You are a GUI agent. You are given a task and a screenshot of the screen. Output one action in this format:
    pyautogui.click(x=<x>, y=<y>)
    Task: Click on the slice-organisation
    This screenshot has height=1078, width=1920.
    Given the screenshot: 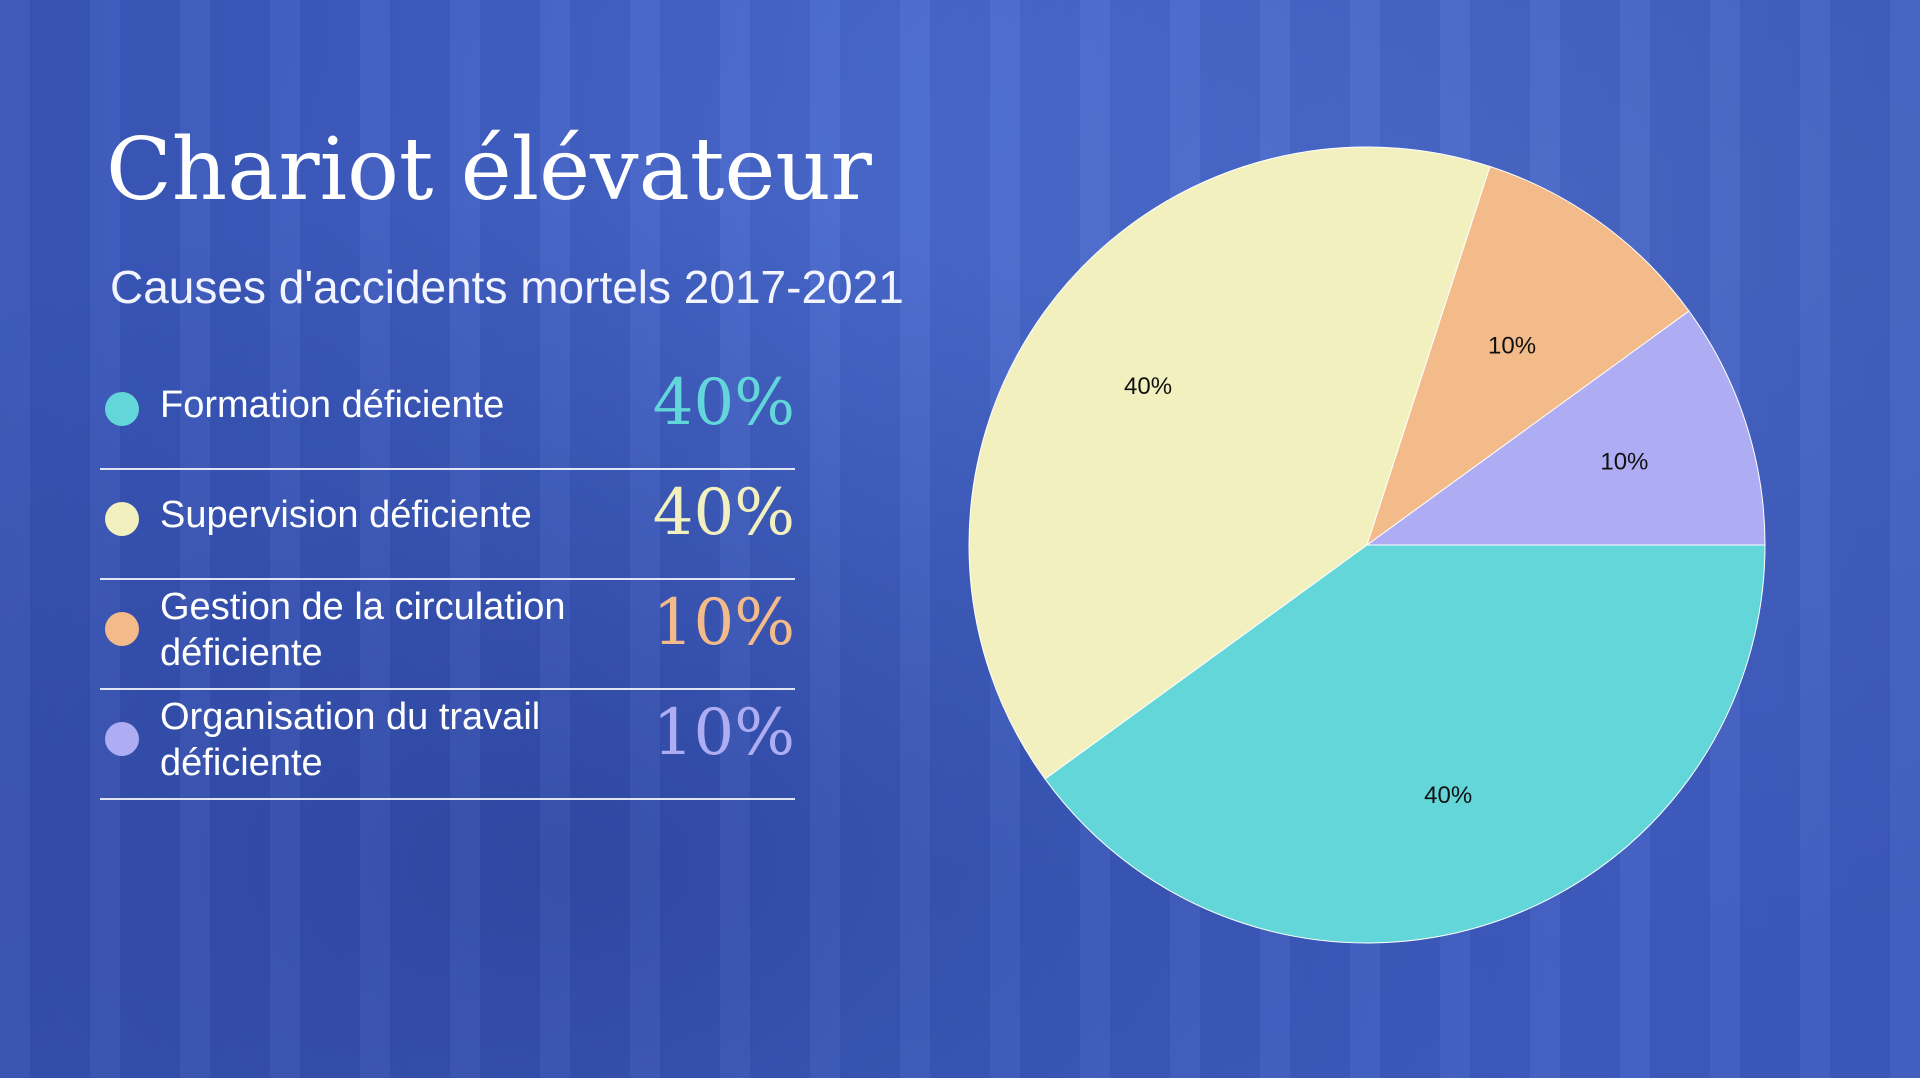 What is the action you would take?
    pyautogui.click(x=1565, y=428)
    